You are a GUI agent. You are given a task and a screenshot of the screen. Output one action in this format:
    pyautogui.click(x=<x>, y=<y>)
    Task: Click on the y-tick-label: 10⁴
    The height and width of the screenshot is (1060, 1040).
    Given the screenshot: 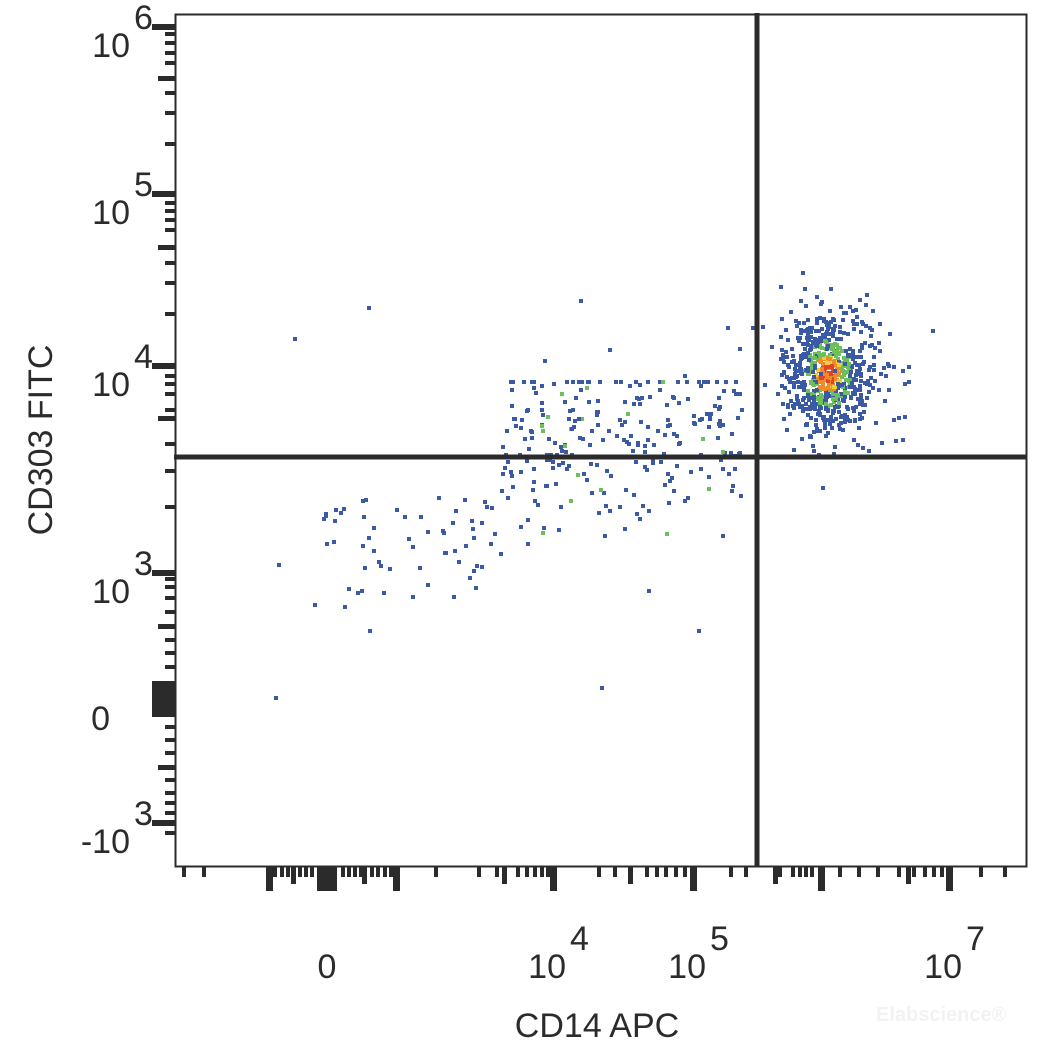 What is the action you would take?
    pyautogui.click(x=122, y=371)
    